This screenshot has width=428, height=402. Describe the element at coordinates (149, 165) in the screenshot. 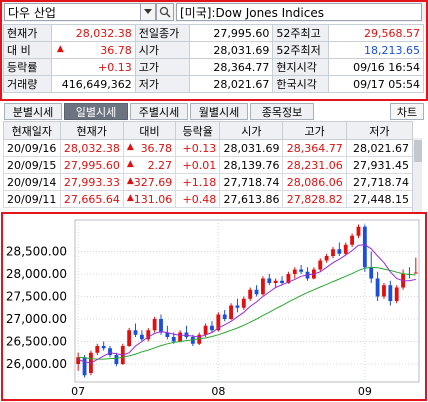

I see `change-cell: ▲ 2.27` at that location.